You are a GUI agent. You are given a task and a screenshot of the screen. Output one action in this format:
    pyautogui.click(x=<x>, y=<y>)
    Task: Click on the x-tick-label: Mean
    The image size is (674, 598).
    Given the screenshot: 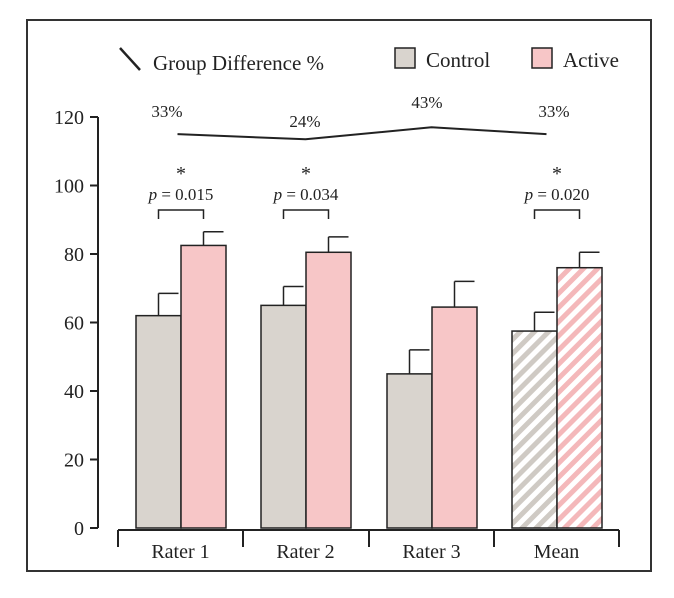 What is the action you would take?
    pyautogui.click(x=557, y=552)
    